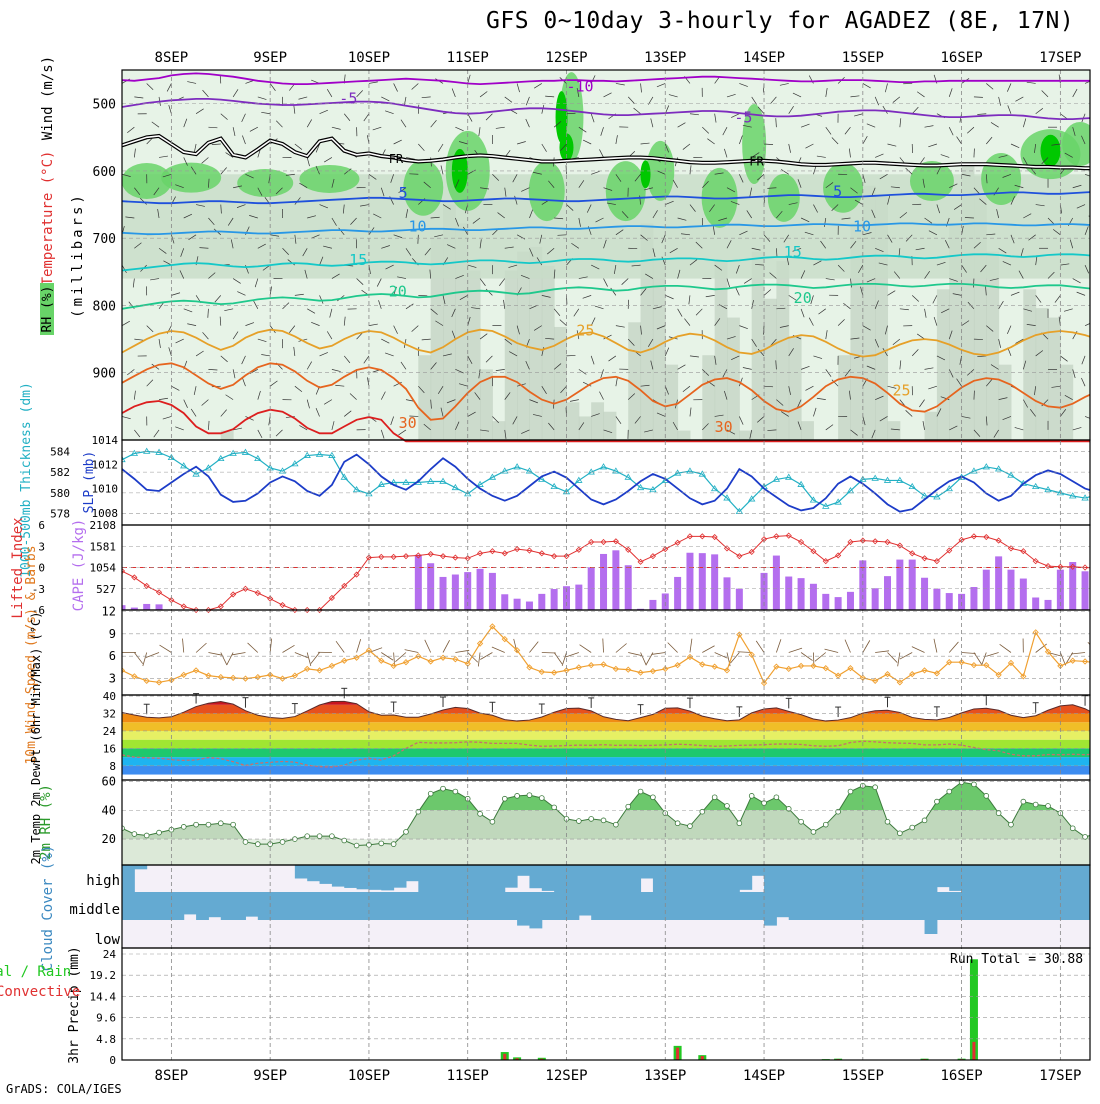 The image size is (1100, 1104). Describe the element at coordinates (106, 589) in the screenshot. I see `cape-tick-label: 527` at that location.